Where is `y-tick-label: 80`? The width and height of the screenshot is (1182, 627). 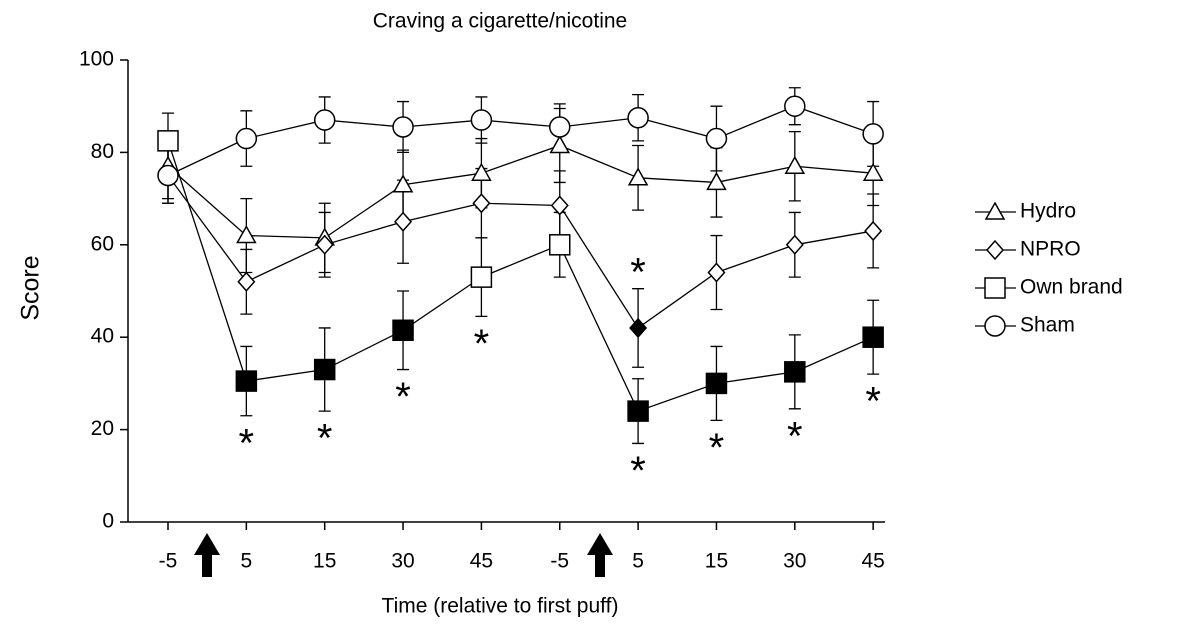
y-tick-label: 80 is located at coordinates (102, 151).